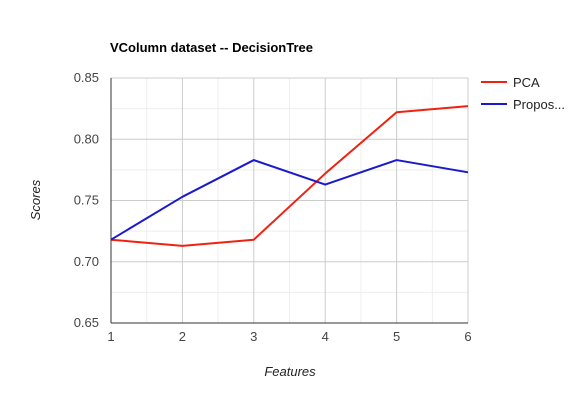  I want to click on x-tick-label: 2, so click(182, 336).